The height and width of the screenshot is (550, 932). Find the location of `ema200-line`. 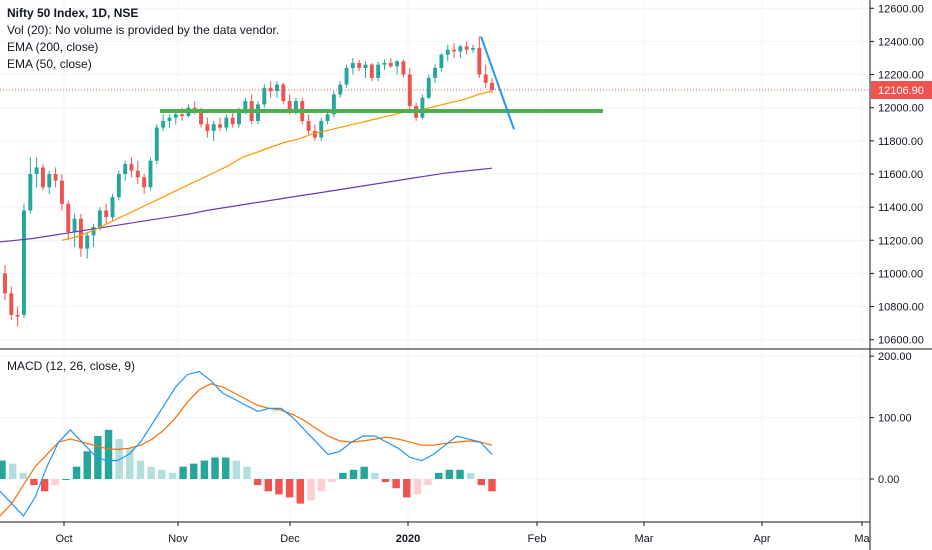

ema200-line is located at coordinates (246, 205).